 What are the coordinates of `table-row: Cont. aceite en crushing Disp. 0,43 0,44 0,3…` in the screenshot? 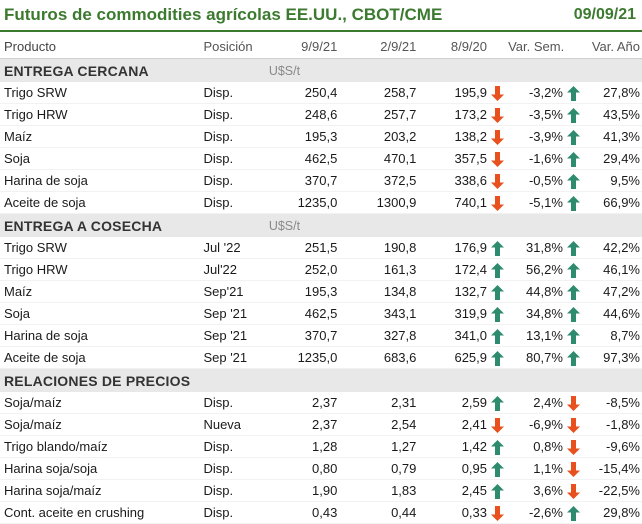 It's located at (321, 512).